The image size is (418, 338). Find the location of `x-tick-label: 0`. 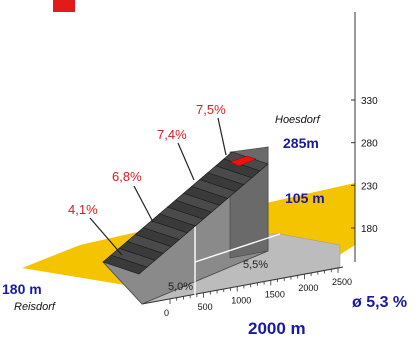

x-tick-label: 0 is located at coordinates (166, 313).